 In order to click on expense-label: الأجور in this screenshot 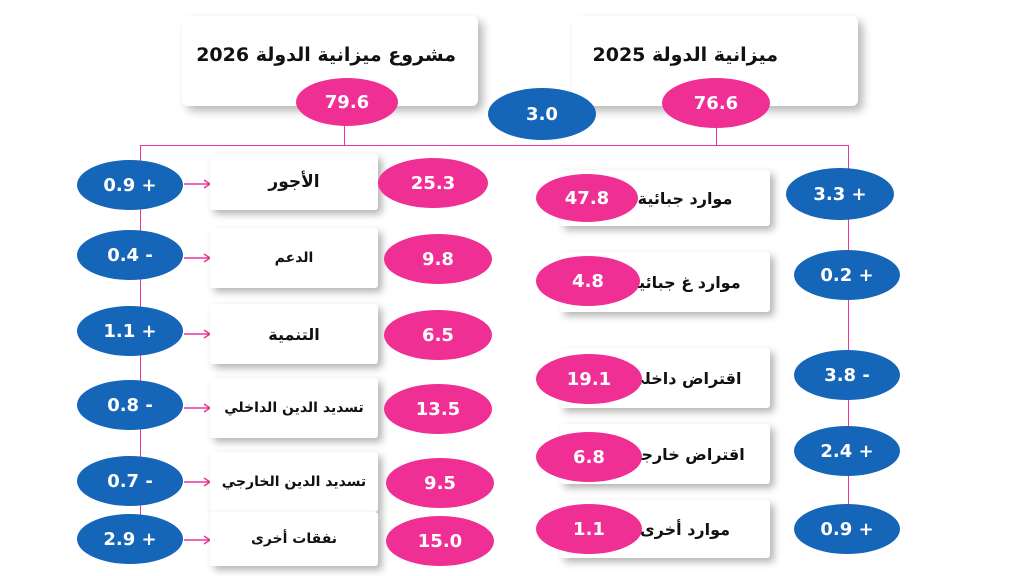, I will do `click(294, 182)`.